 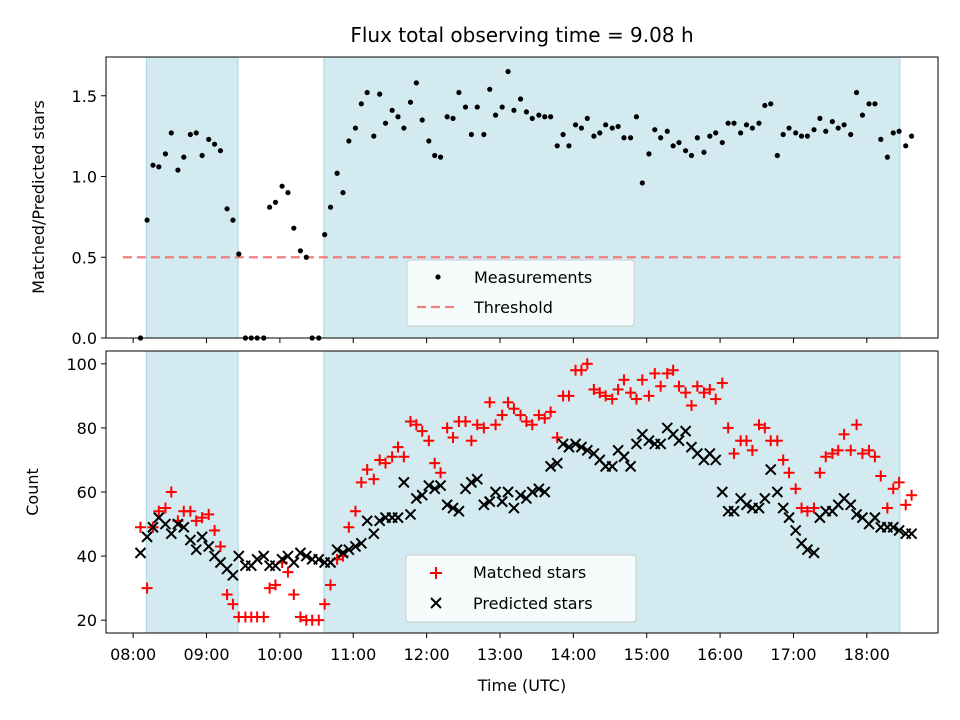 I want to click on top-y-tick-label: 1.0, so click(x=84, y=177).